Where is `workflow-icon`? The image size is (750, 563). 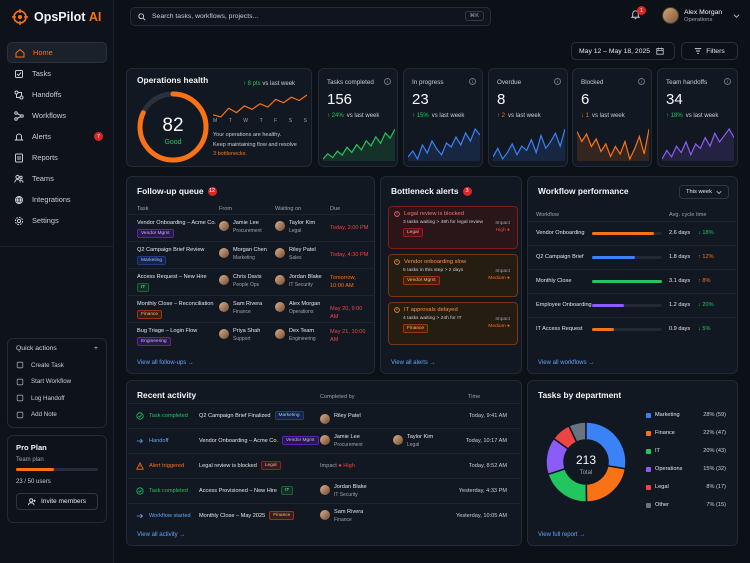
workflow-icon is located at coordinates (20, 381).